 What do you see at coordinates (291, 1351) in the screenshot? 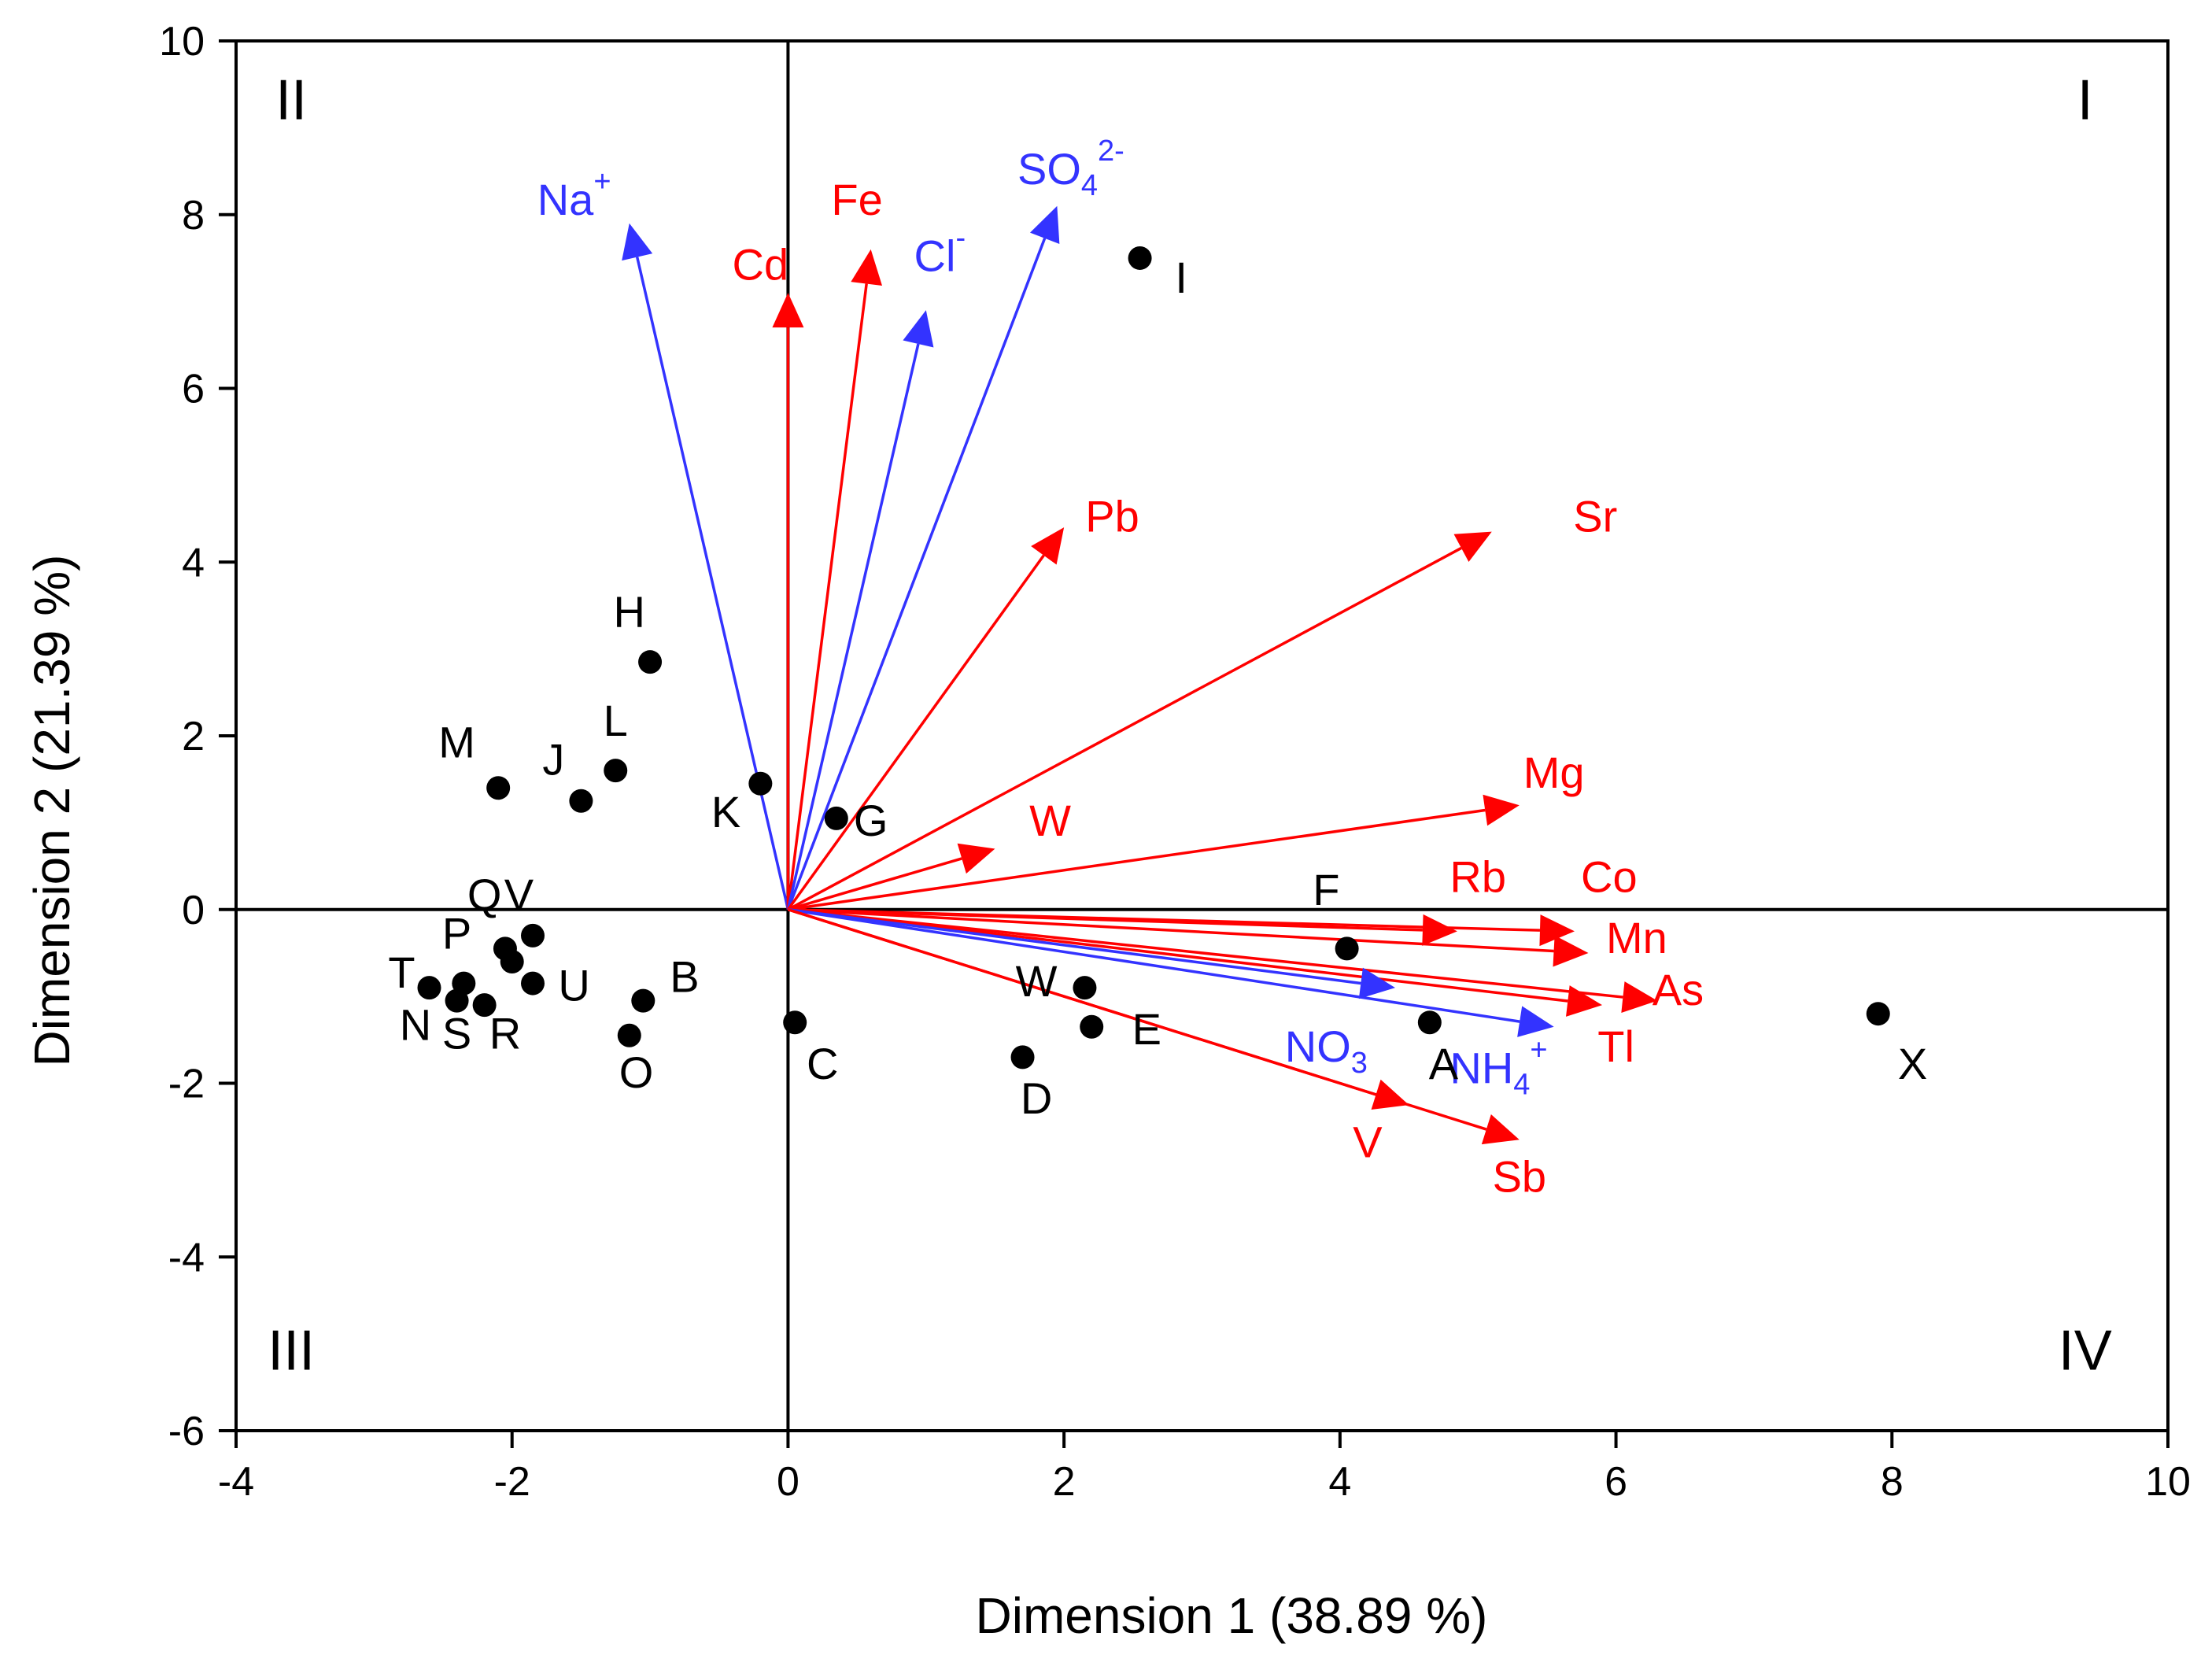
I see `quadrant-label: III` at bounding box center [291, 1351].